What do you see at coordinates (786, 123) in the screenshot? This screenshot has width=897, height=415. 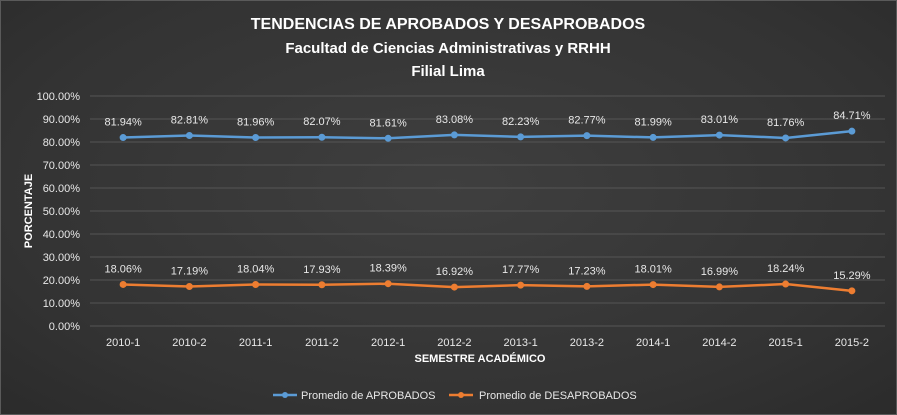 I see `data-label: 81.76%` at bounding box center [786, 123].